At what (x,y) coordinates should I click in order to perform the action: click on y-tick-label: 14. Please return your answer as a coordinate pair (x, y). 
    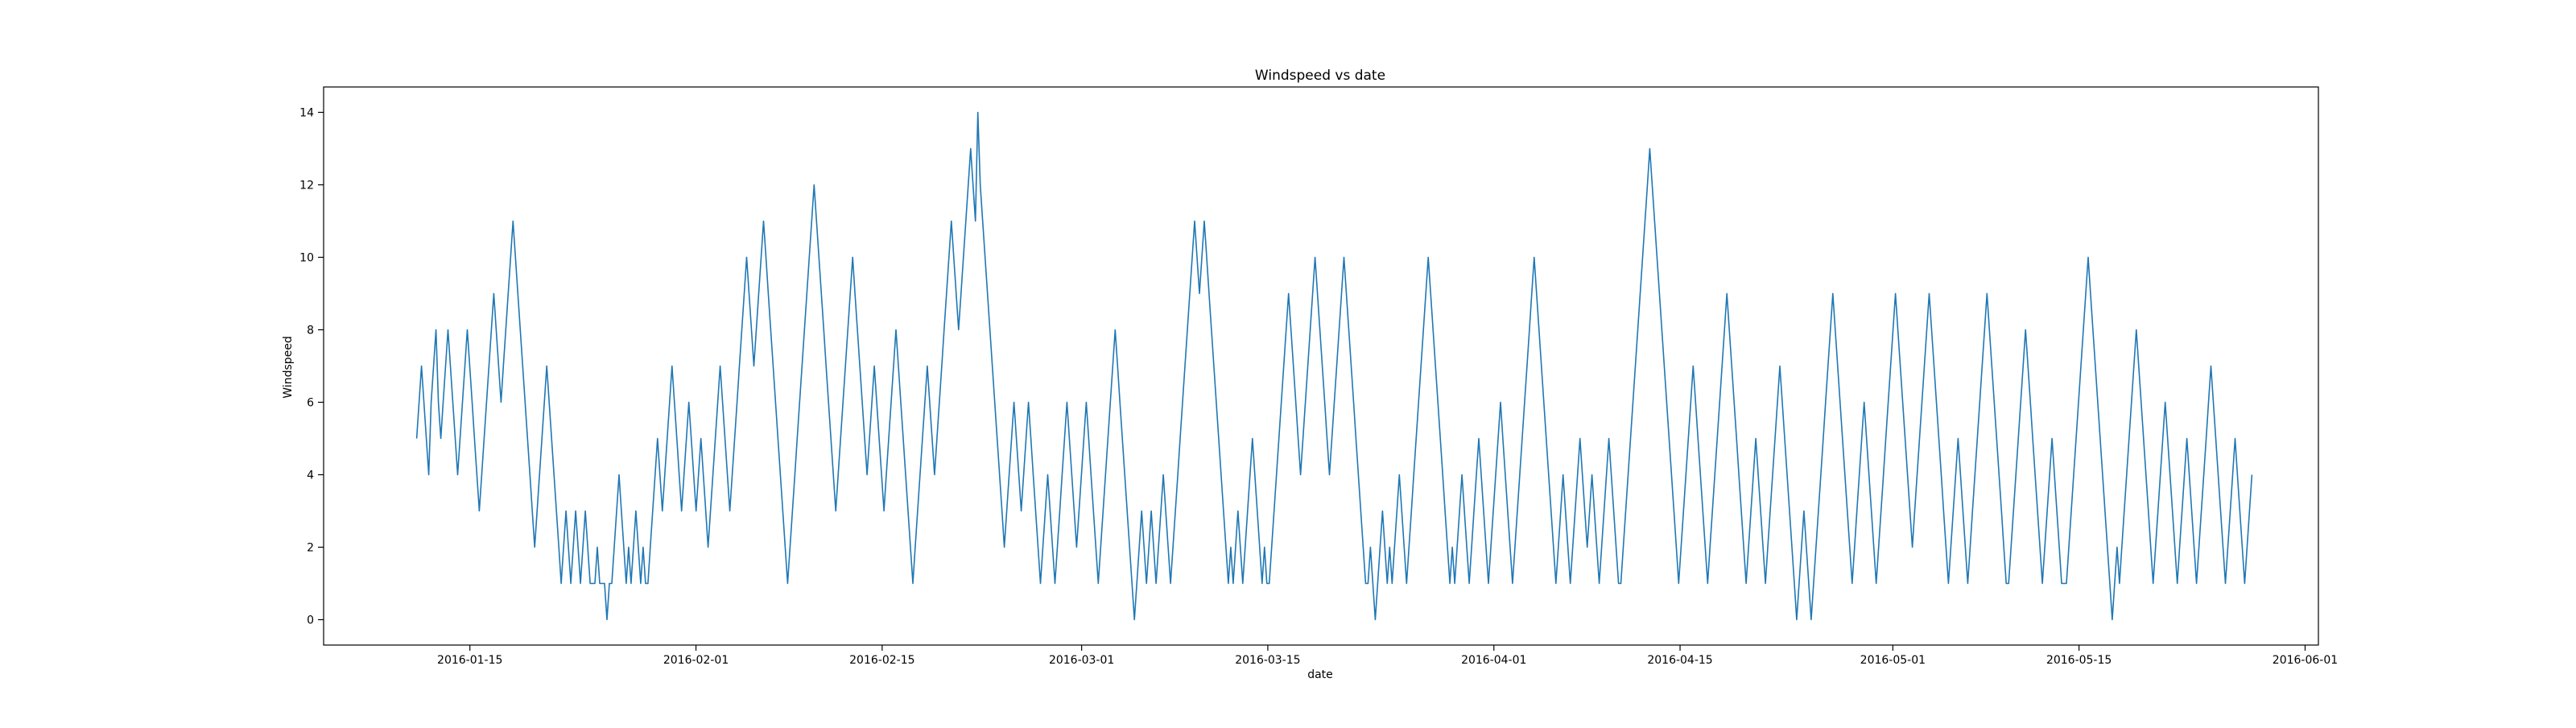
    Looking at the image, I should click on (306, 113).